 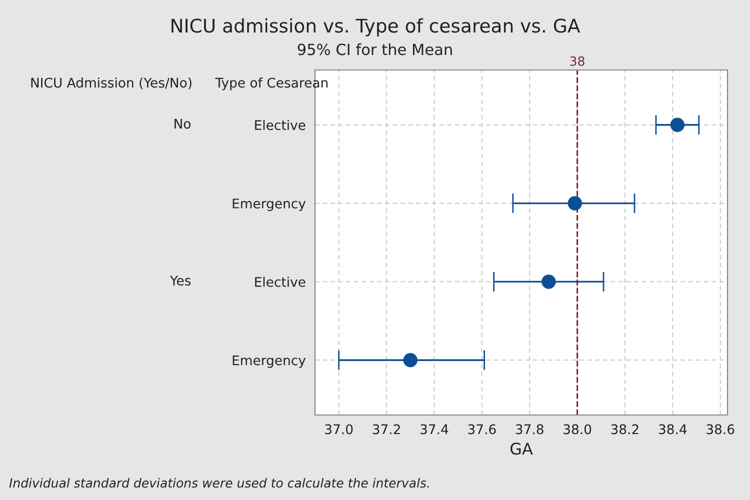 What do you see at coordinates (271, 83) in the screenshot?
I see `y-axis-title: Type of Cesarean` at bounding box center [271, 83].